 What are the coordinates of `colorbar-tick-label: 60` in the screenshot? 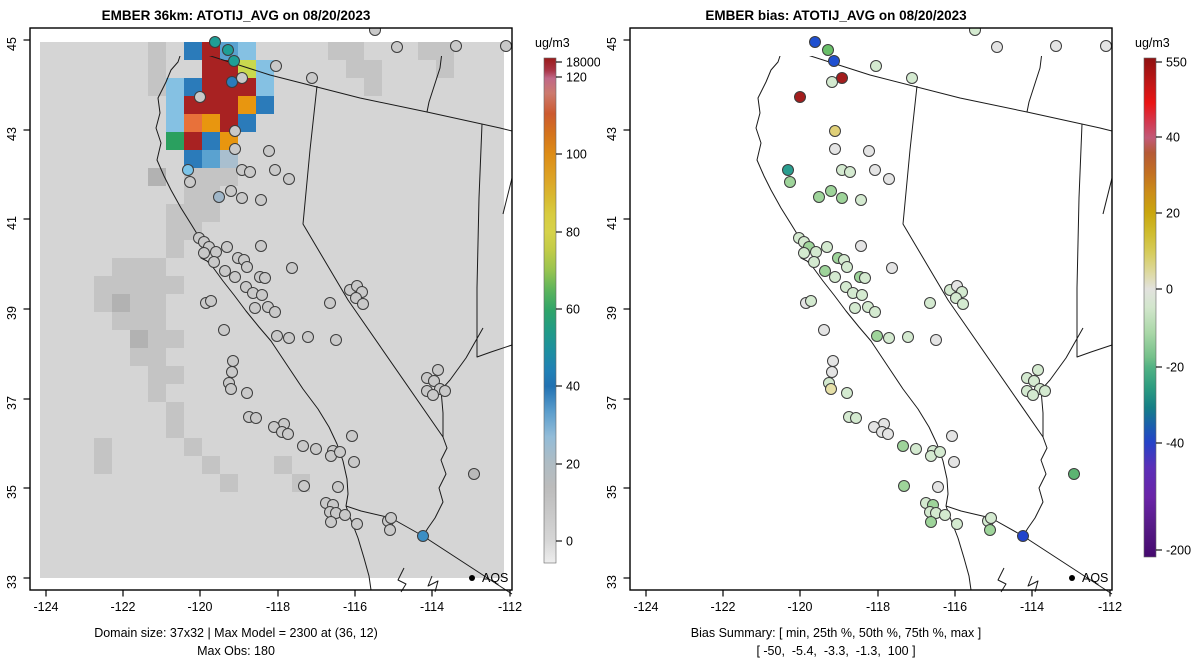 It's located at (573, 310).